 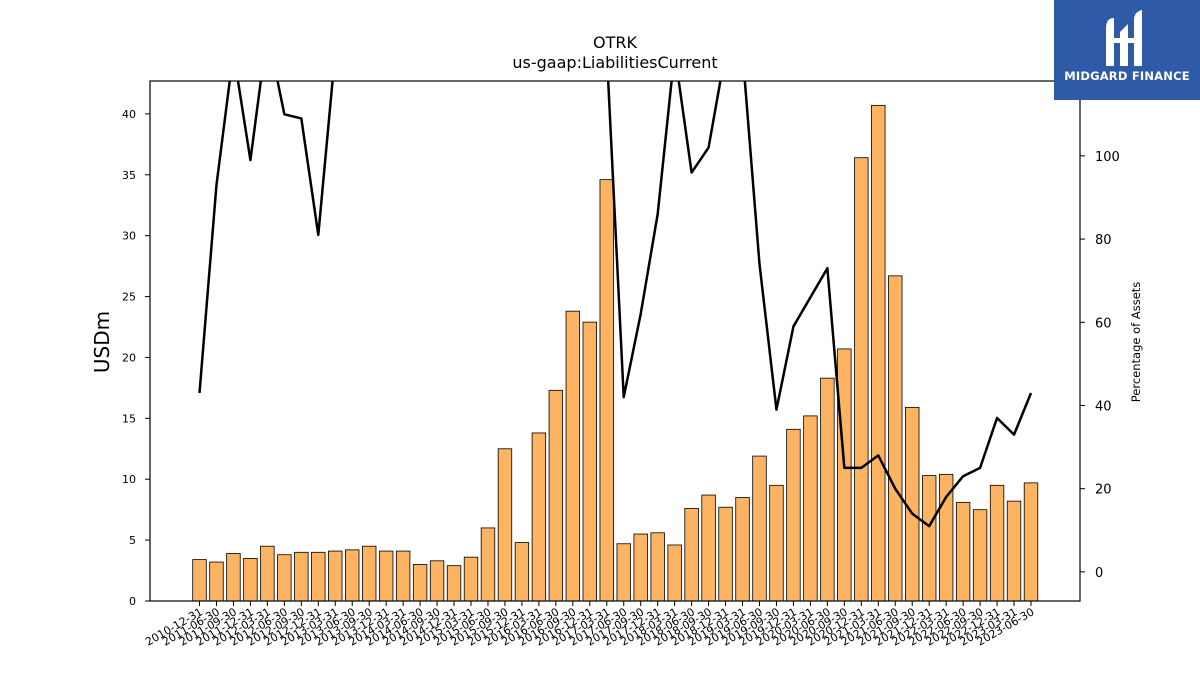 I want to click on y2-tick-label: 60, so click(x=1103, y=323).